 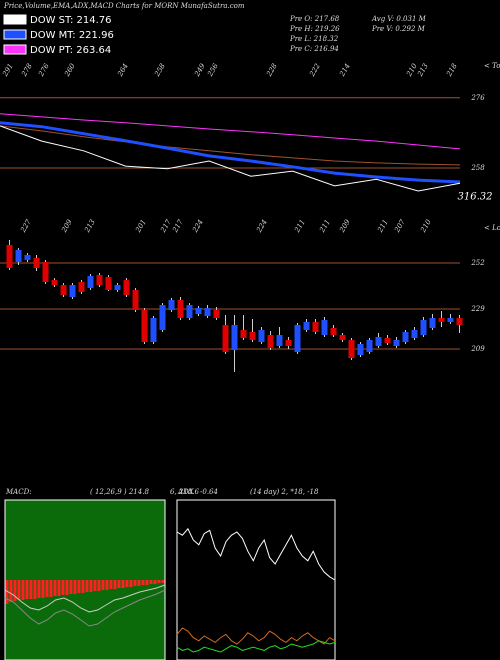 What do you see at coordinates (72, 35) in the screenshot?
I see `legend-label: DOW MT: 221.96` at bounding box center [72, 35].